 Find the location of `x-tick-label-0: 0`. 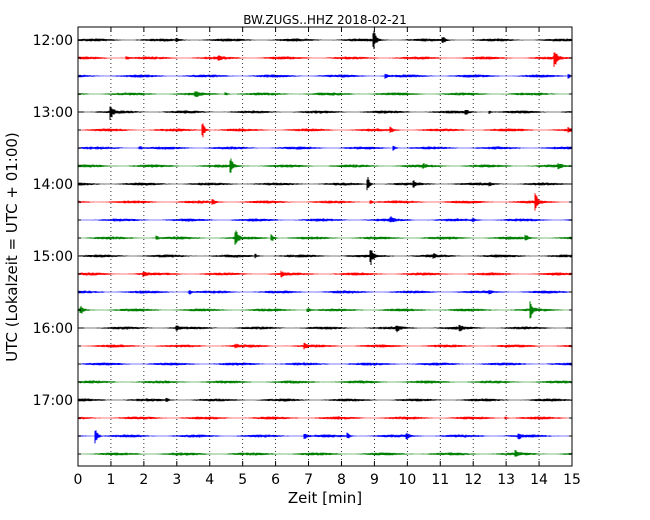

x-tick-label-0: 0 is located at coordinates (78, 480).